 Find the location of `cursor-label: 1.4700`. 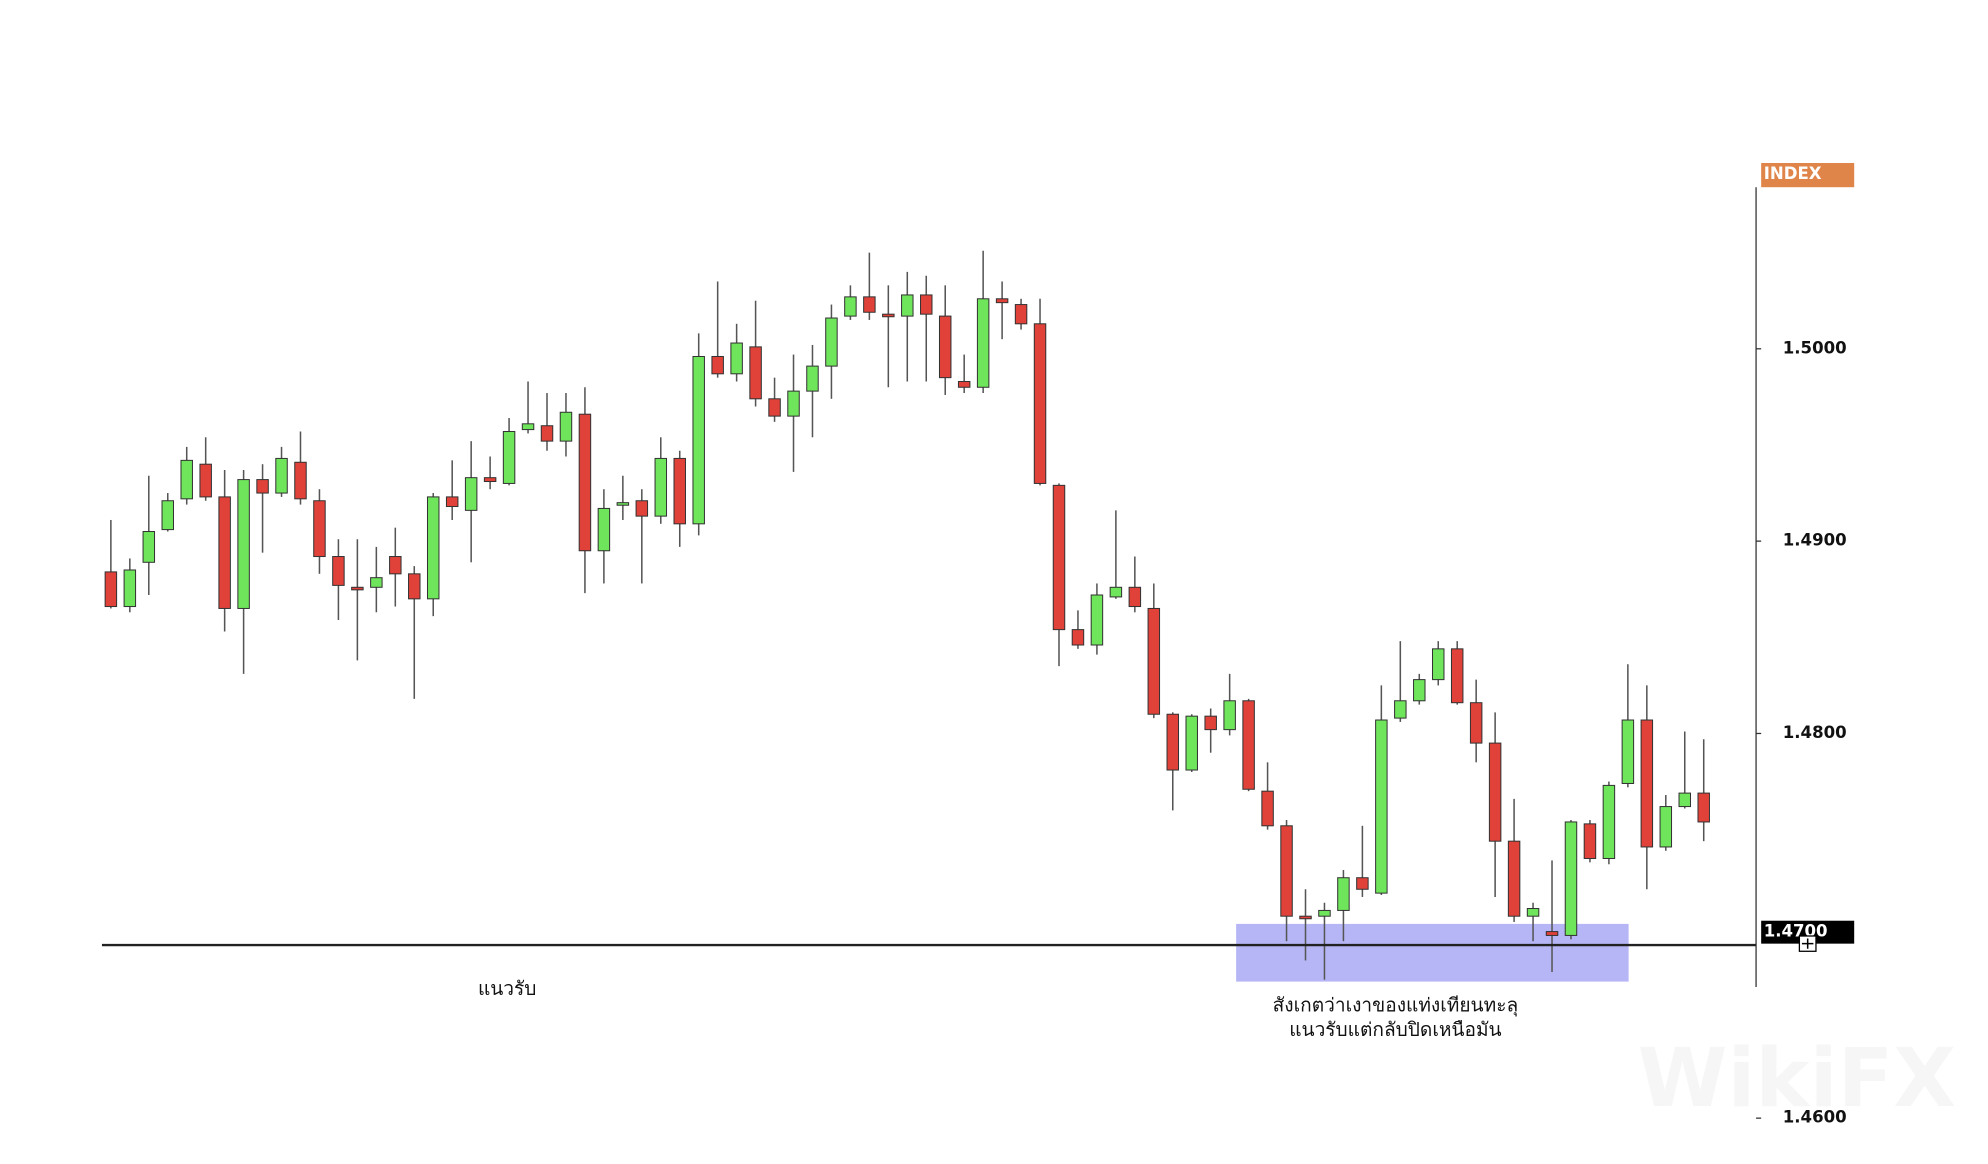

cursor-label: 1.4700 is located at coordinates (1796, 931).